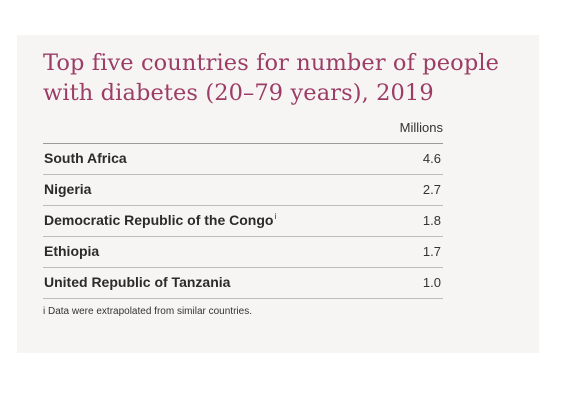  I want to click on country-label: Democratic Republic of the Congo, so click(159, 220).